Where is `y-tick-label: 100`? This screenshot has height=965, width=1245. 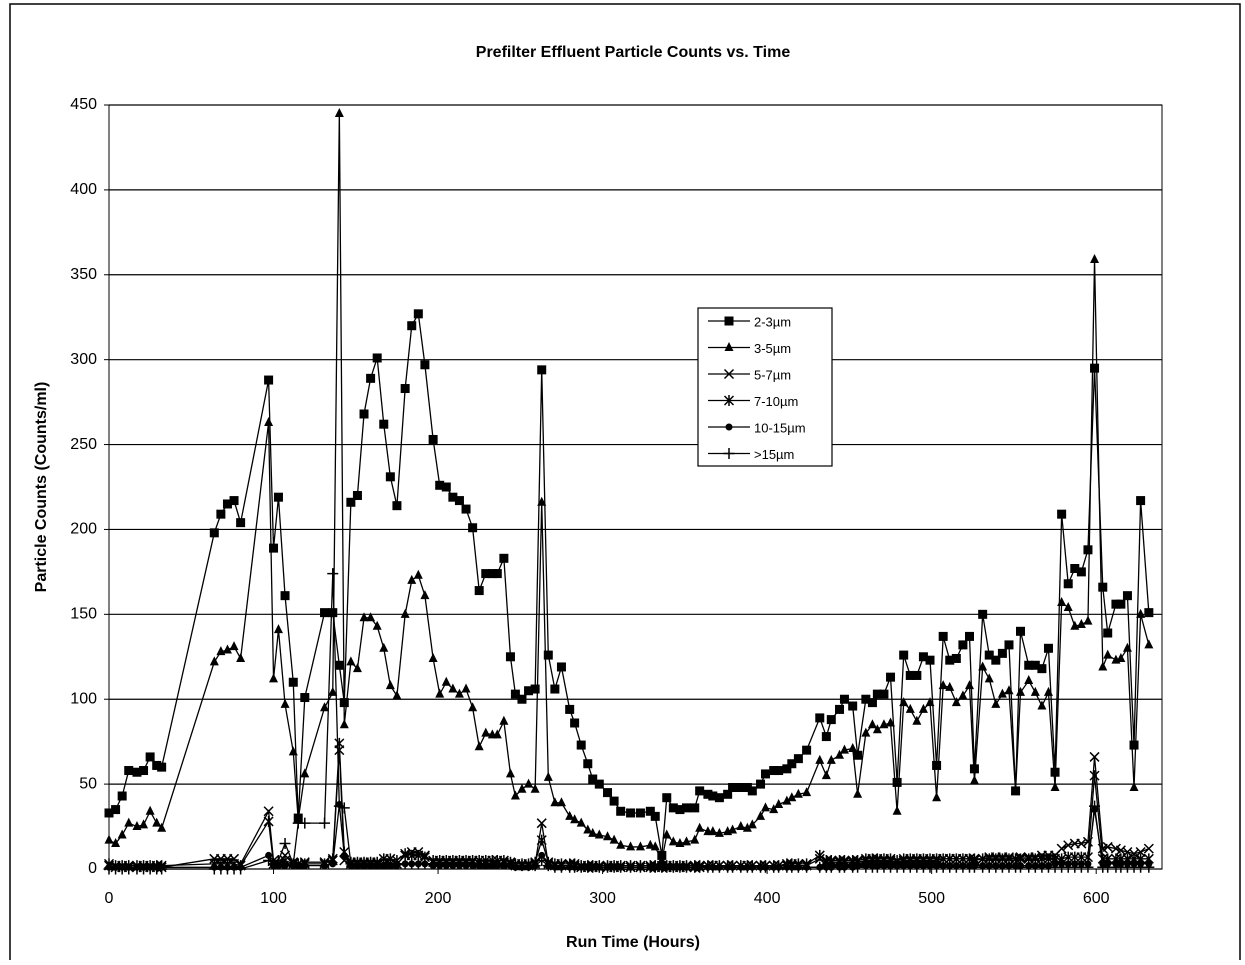
y-tick-label: 100 is located at coordinates (83, 698).